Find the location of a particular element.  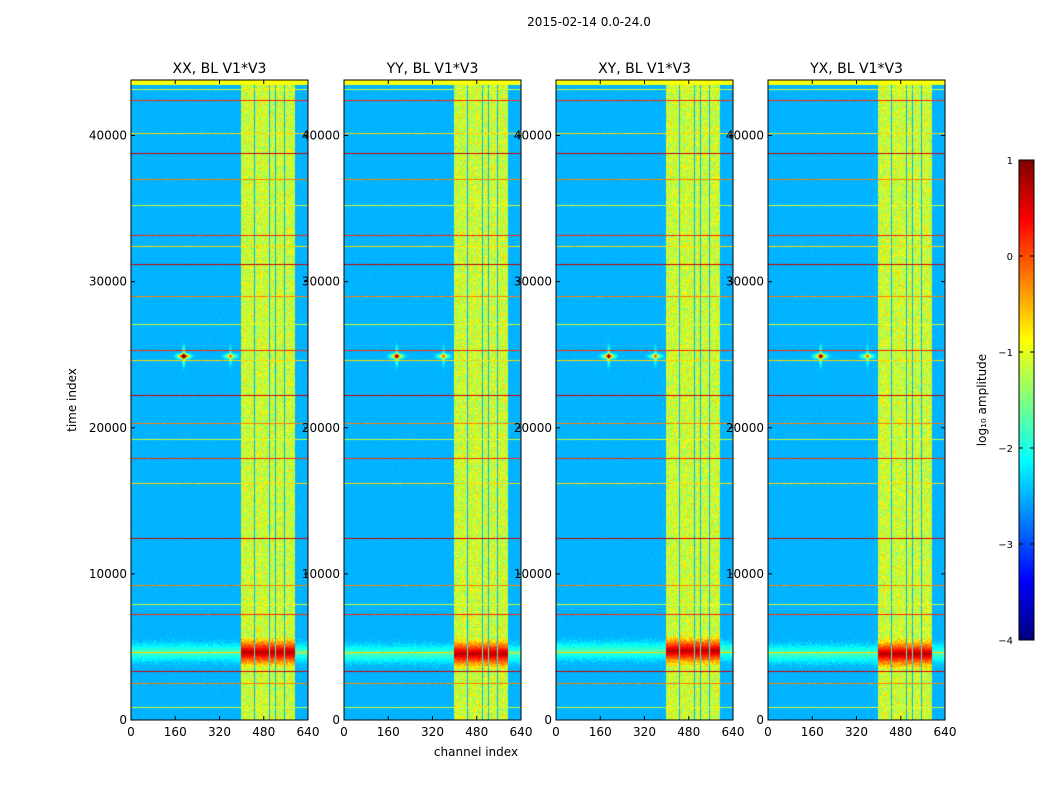

panel-title: XY, BL V1*V3 is located at coordinates (644, 69).